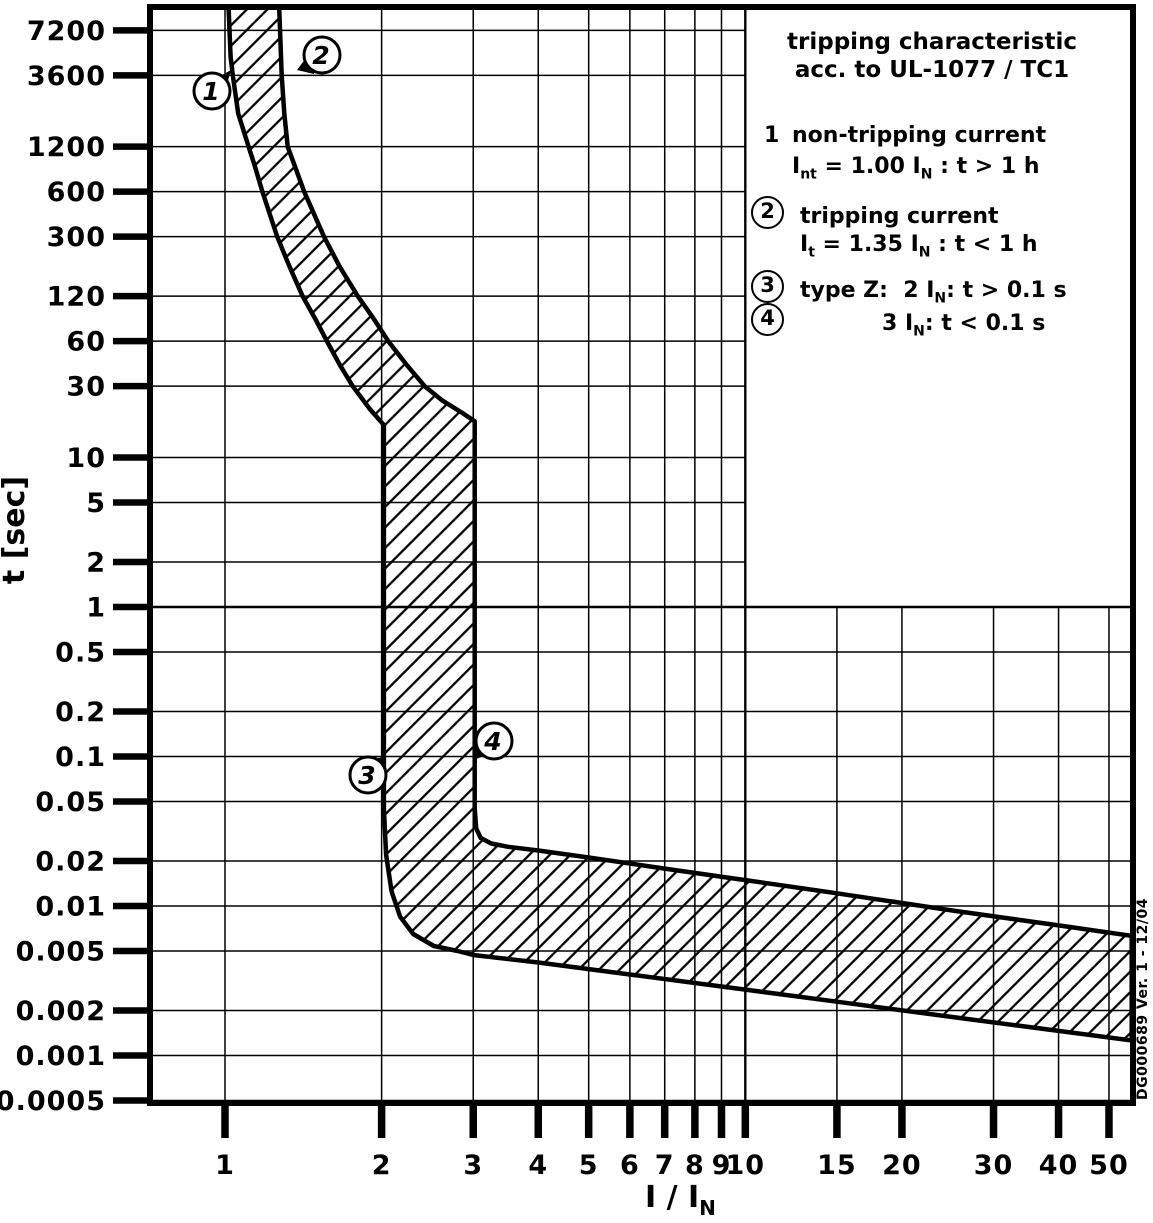 The width and height of the screenshot is (1153, 1223). I want to click on y-tick-label: 300, so click(76, 237).